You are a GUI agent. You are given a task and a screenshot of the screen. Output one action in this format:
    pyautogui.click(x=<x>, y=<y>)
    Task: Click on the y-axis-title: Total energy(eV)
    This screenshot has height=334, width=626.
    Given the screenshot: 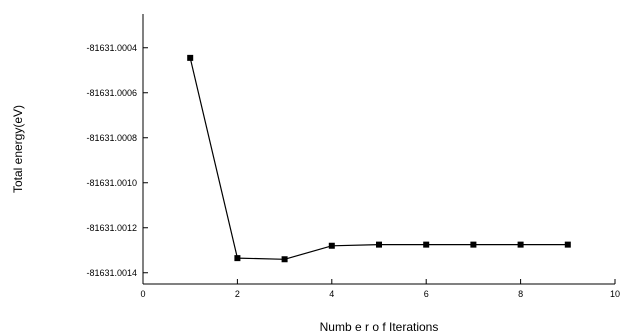 What is the action you would take?
    pyautogui.click(x=18, y=149)
    